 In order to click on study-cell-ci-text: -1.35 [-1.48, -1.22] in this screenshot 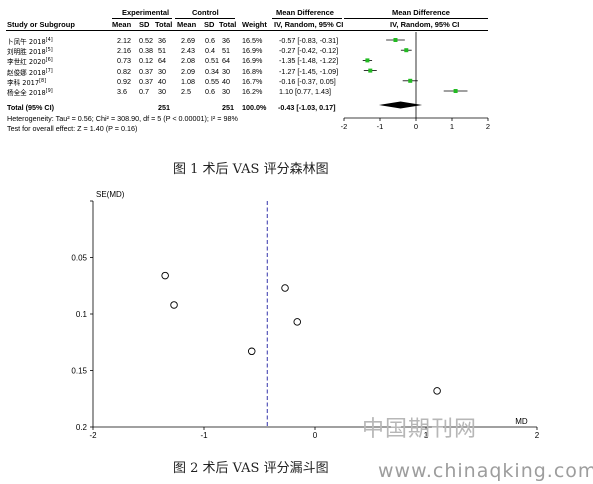, I will do `click(309, 61)`.